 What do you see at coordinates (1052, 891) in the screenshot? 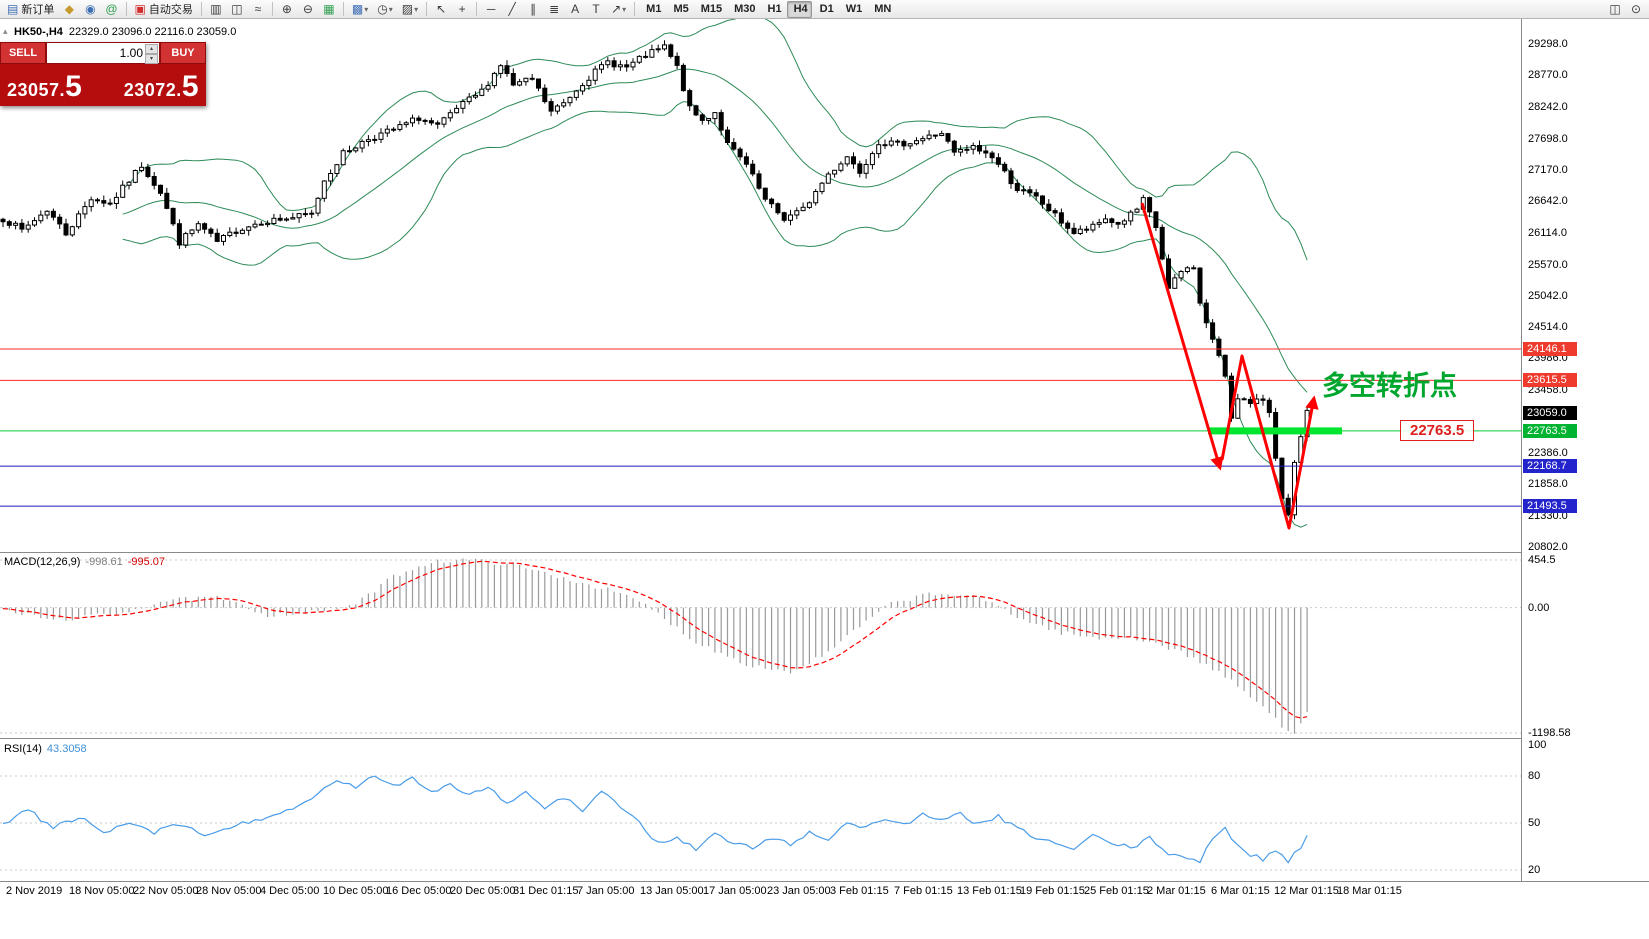
I see `time-axis-label: 19 Feb 01:15` at bounding box center [1052, 891].